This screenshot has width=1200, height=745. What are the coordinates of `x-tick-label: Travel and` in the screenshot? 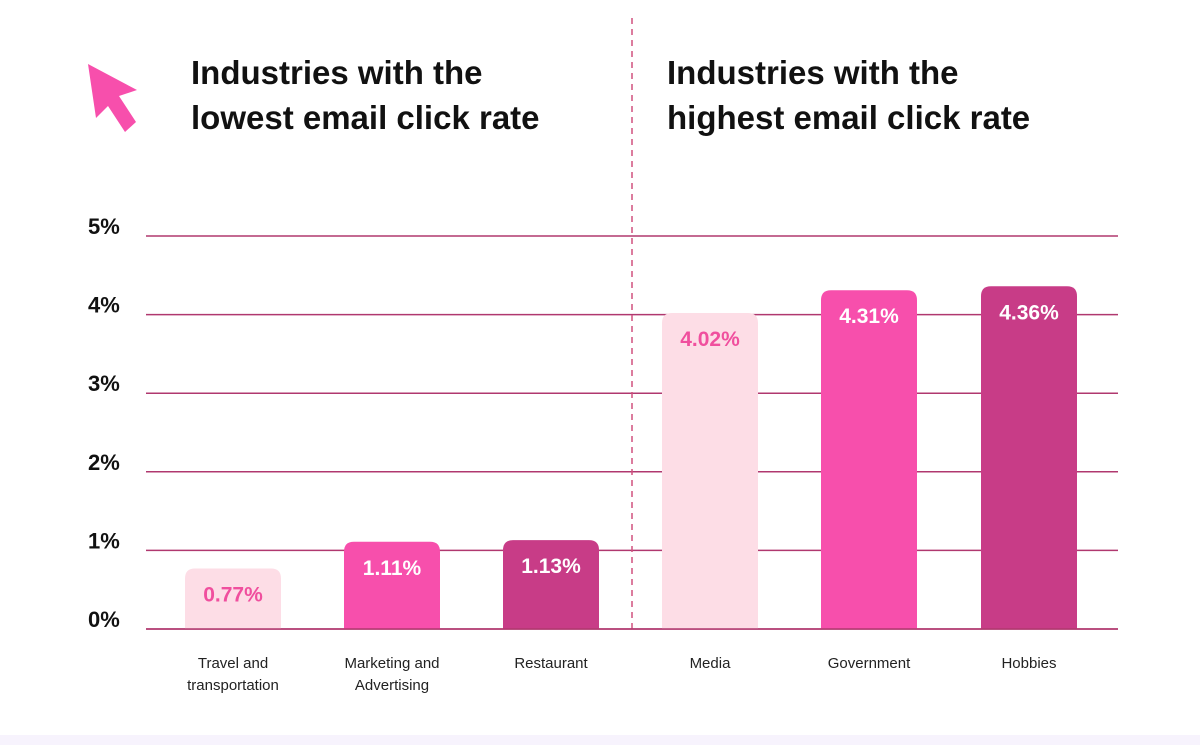 It's located at (233, 663).